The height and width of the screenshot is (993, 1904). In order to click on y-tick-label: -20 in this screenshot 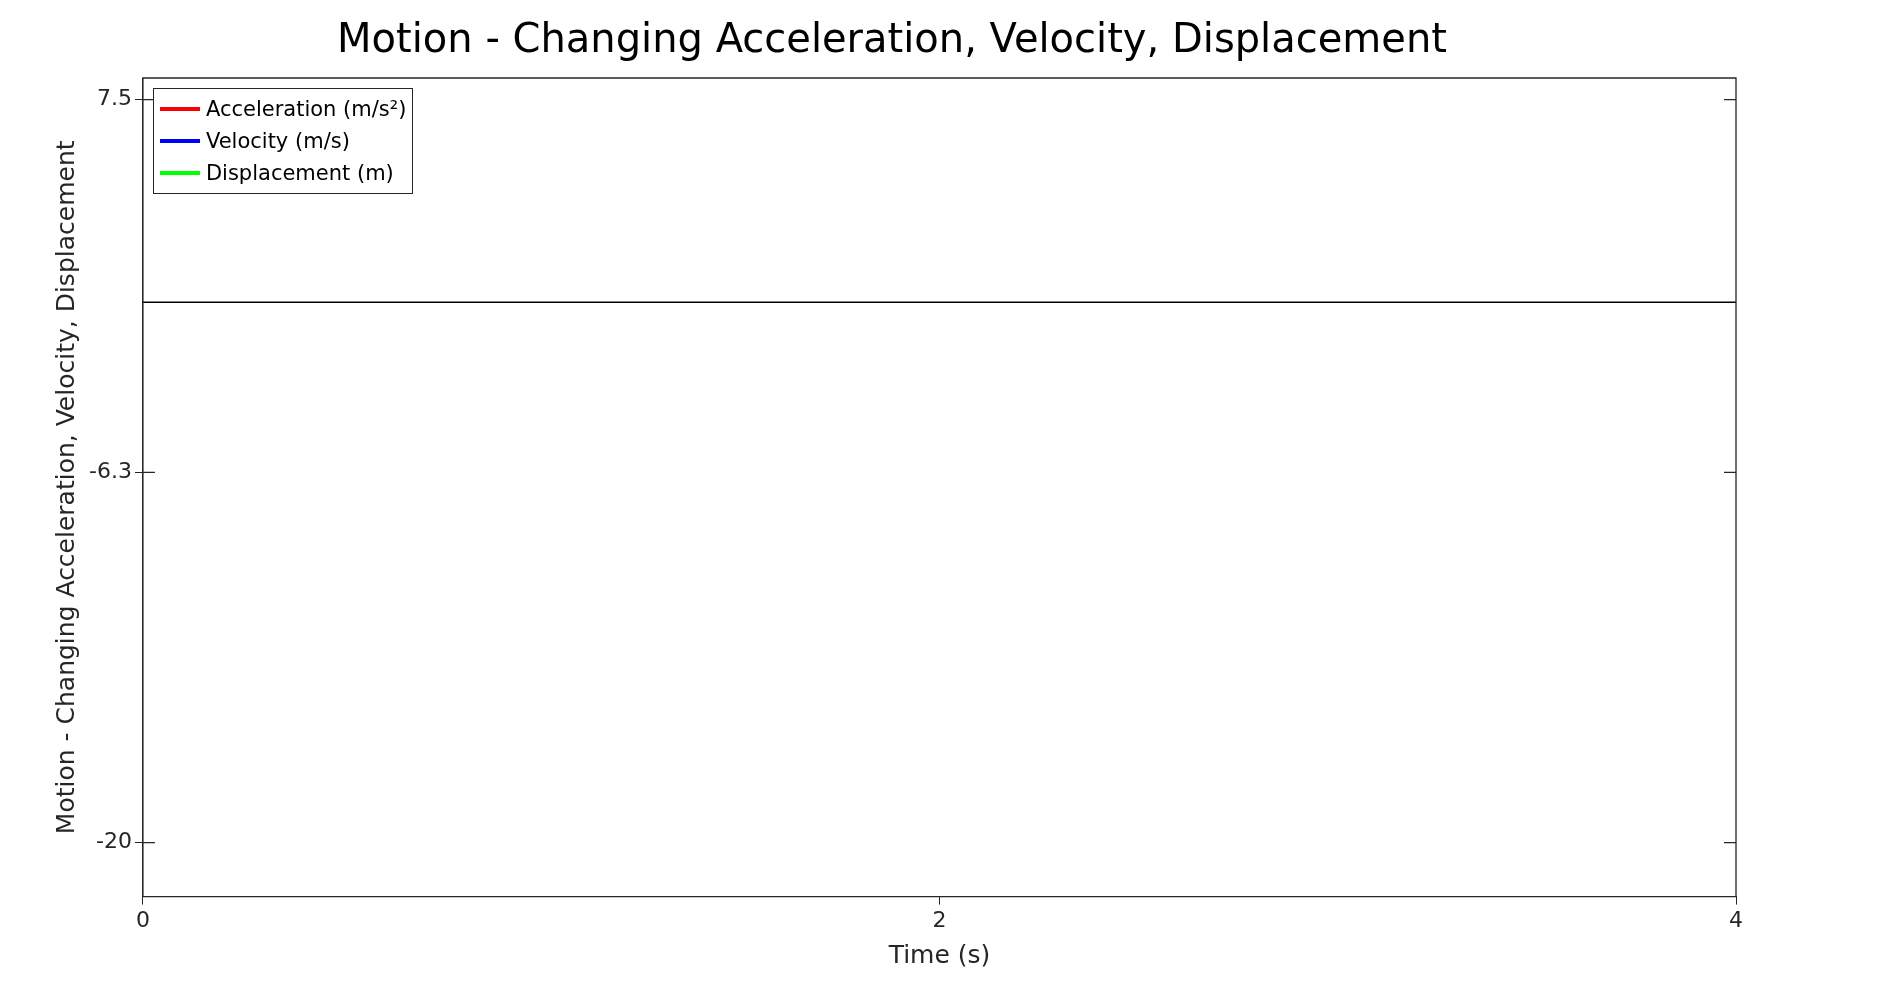, I will do `click(113, 841)`.